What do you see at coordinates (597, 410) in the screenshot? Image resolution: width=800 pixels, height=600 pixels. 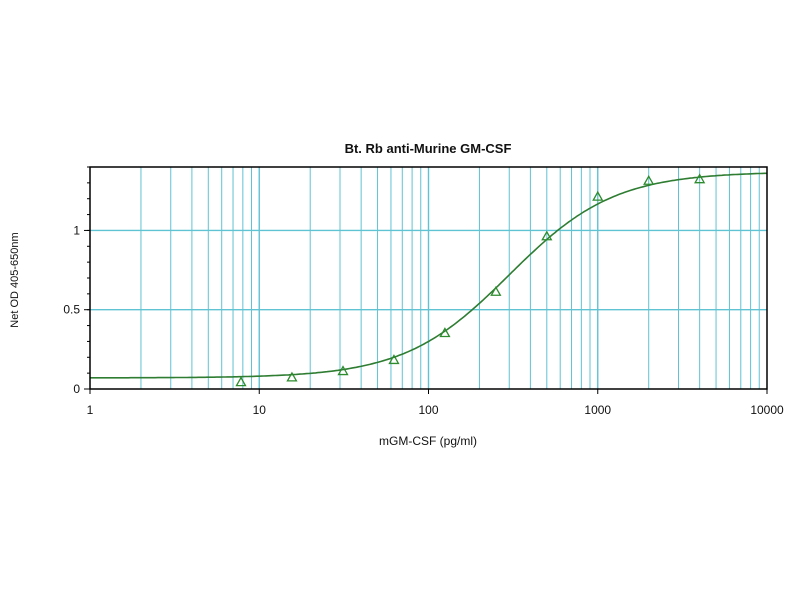 I see `x-tick-label: 1000` at bounding box center [597, 410].